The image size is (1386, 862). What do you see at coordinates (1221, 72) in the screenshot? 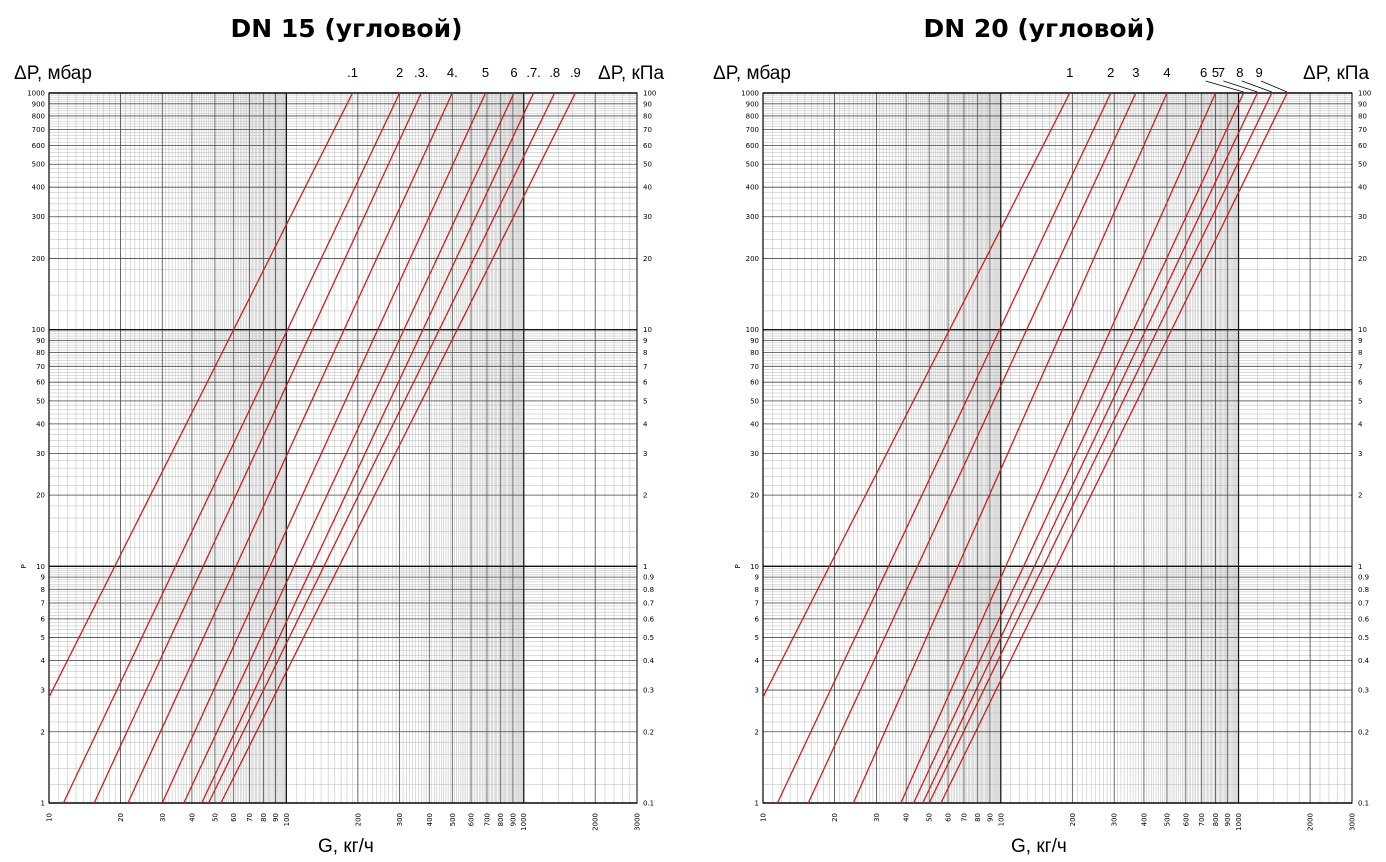
I see `curve-label: 7` at bounding box center [1221, 72].